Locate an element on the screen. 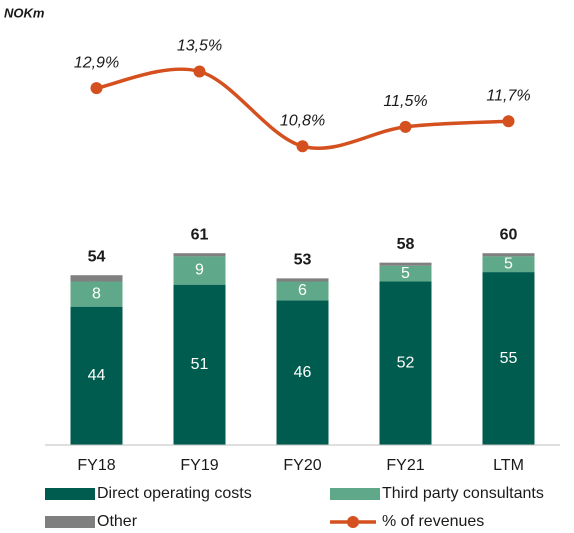 This screenshot has width=574, height=533. x-tick-label: LTM is located at coordinates (508, 465).